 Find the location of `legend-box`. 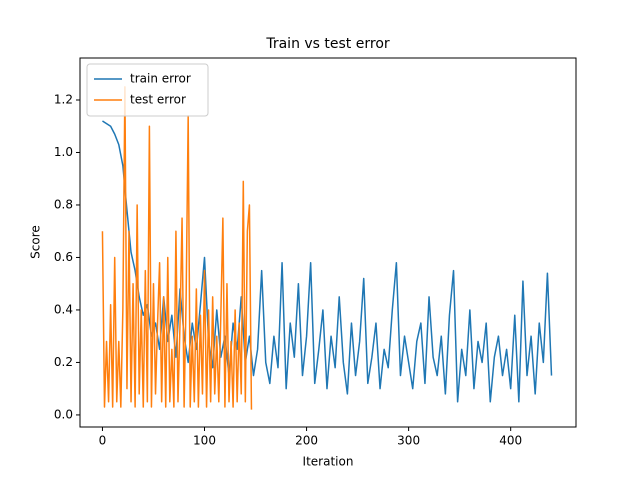

legend-box is located at coordinates (147, 90).